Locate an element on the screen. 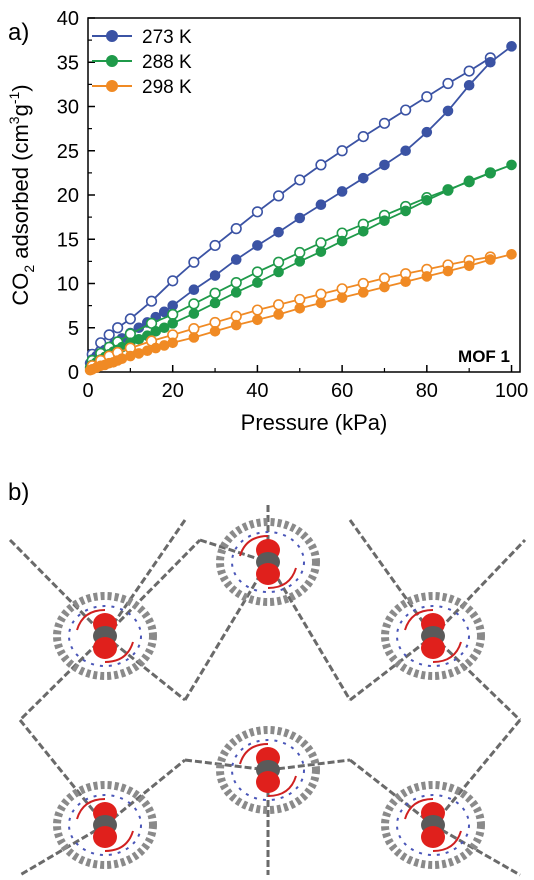 The width and height of the screenshot is (534, 880). x-axis-label: Pressure (kPa) is located at coordinates (314, 422).